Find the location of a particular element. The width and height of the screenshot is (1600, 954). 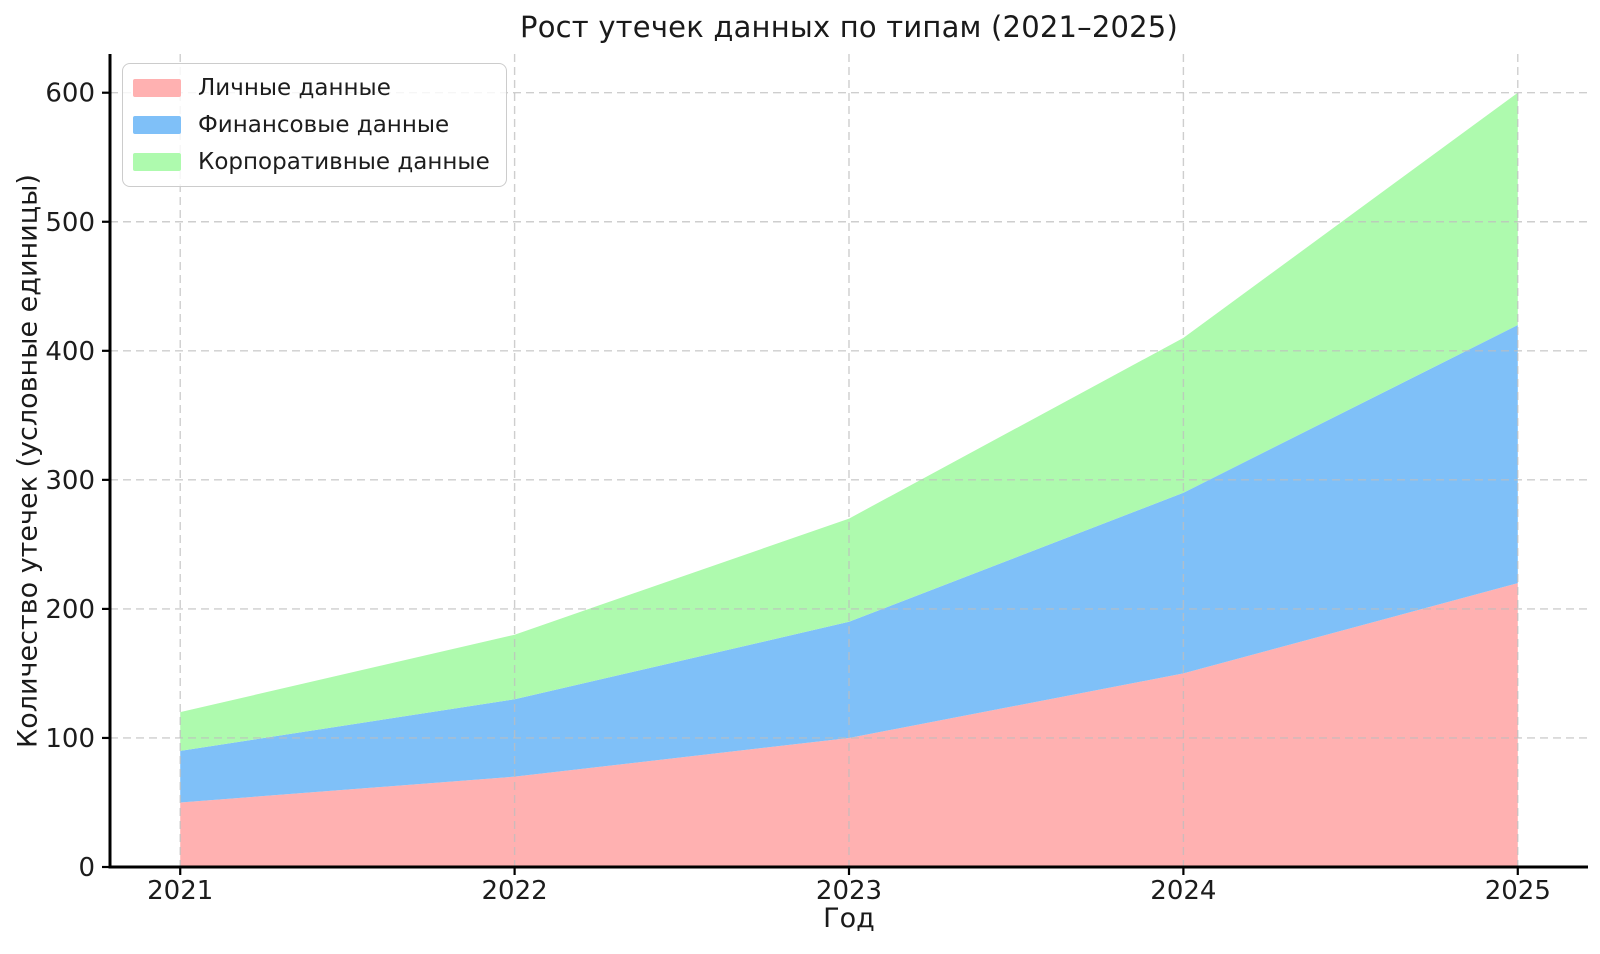

legend-swatch-financial-icon is located at coordinates (157, 125).